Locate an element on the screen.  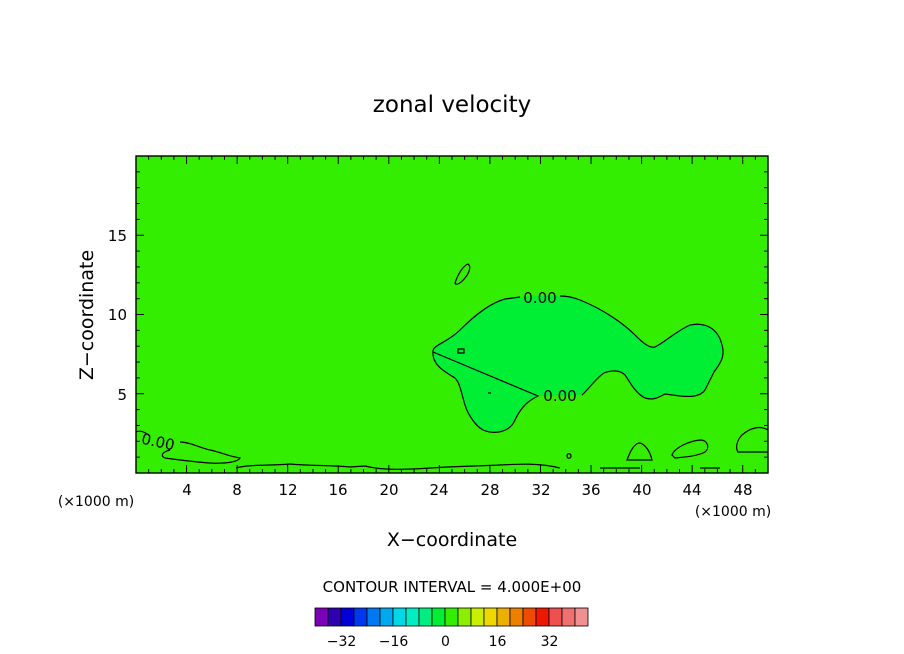
contour-line-left-edge is located at coordinates (188, 447).